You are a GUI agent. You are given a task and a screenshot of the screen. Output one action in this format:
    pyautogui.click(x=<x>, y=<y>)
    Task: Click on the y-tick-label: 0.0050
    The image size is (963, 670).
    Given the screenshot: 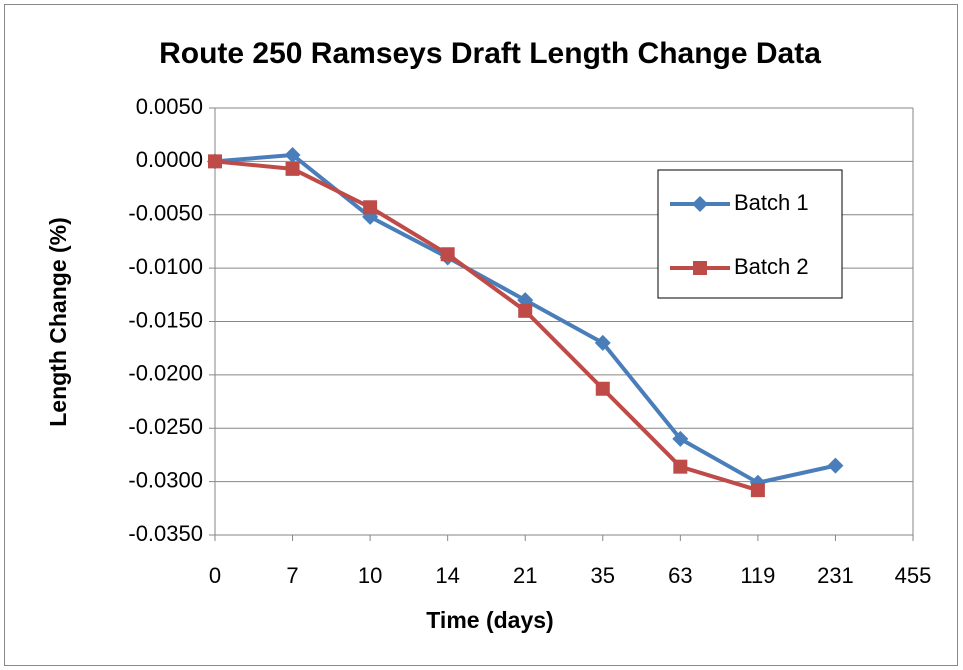 What is the action you would take?
    pyautogui.click(x=169, y=106)
    